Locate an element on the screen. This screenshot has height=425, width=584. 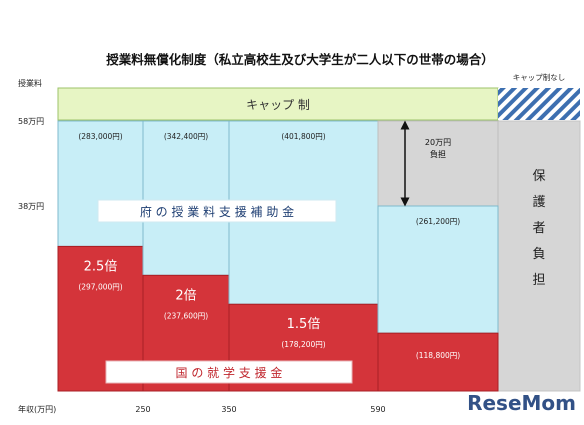
national-bar is located at coordinates (438, 362).